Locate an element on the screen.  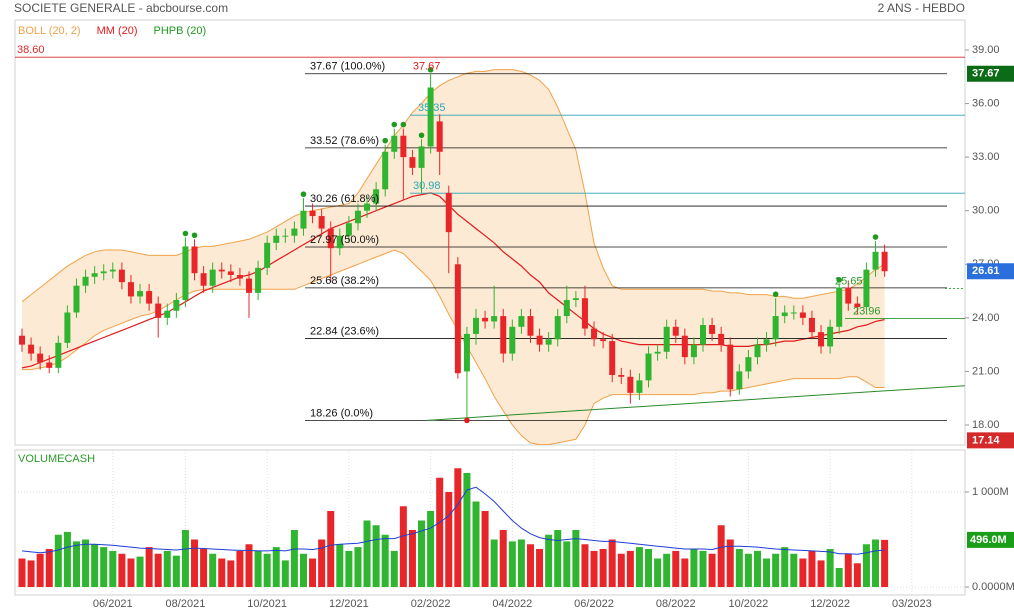
price-marker is located at coordinates (990, 271).